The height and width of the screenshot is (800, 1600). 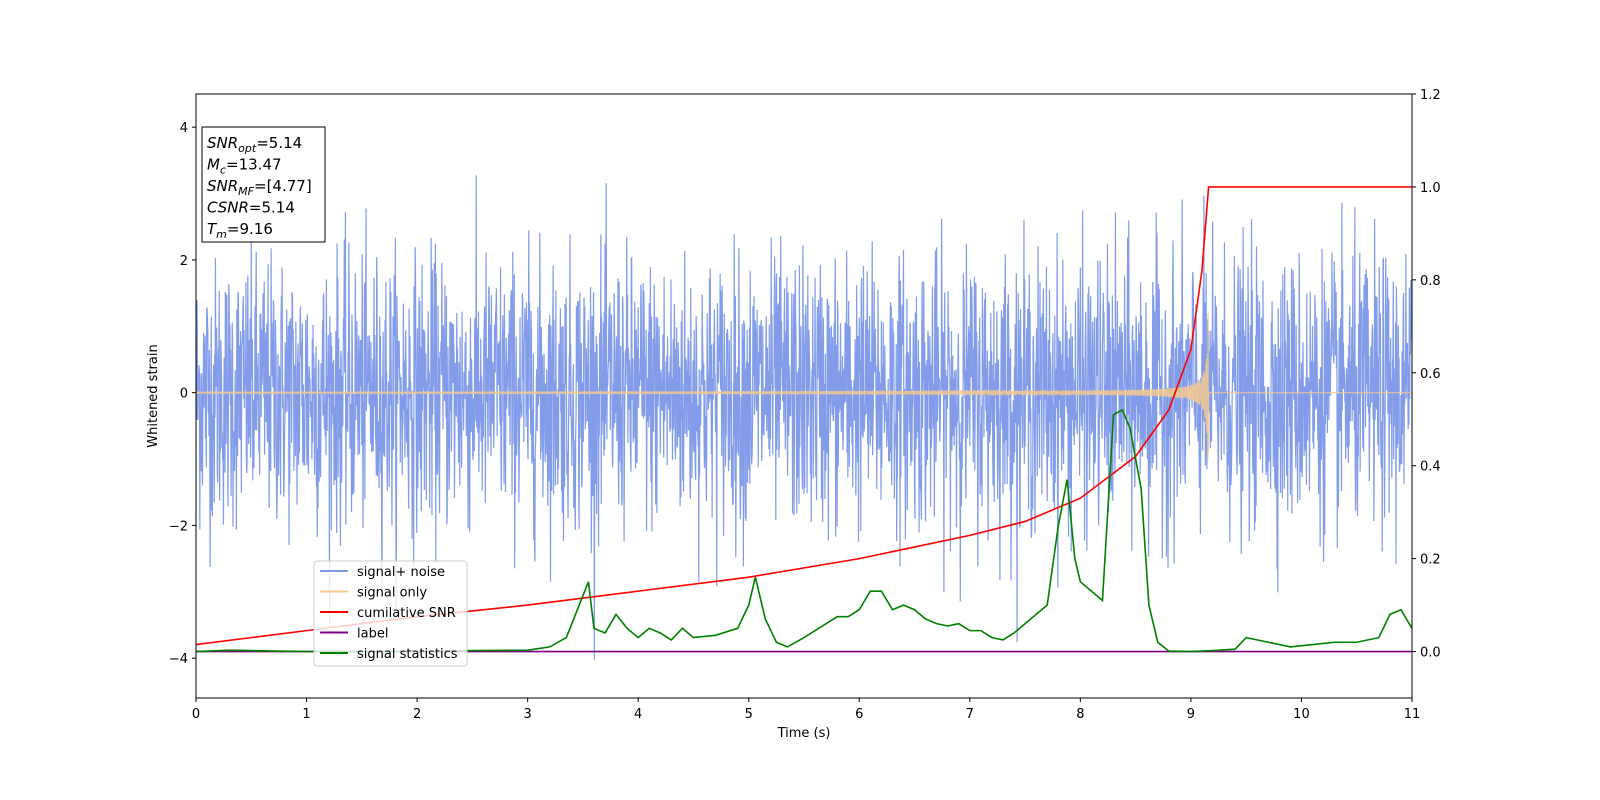 What do you see at coordinates (184, 261) in the screenshot?
I see `y-tick-label: 2` at bounding box center [184, 261].